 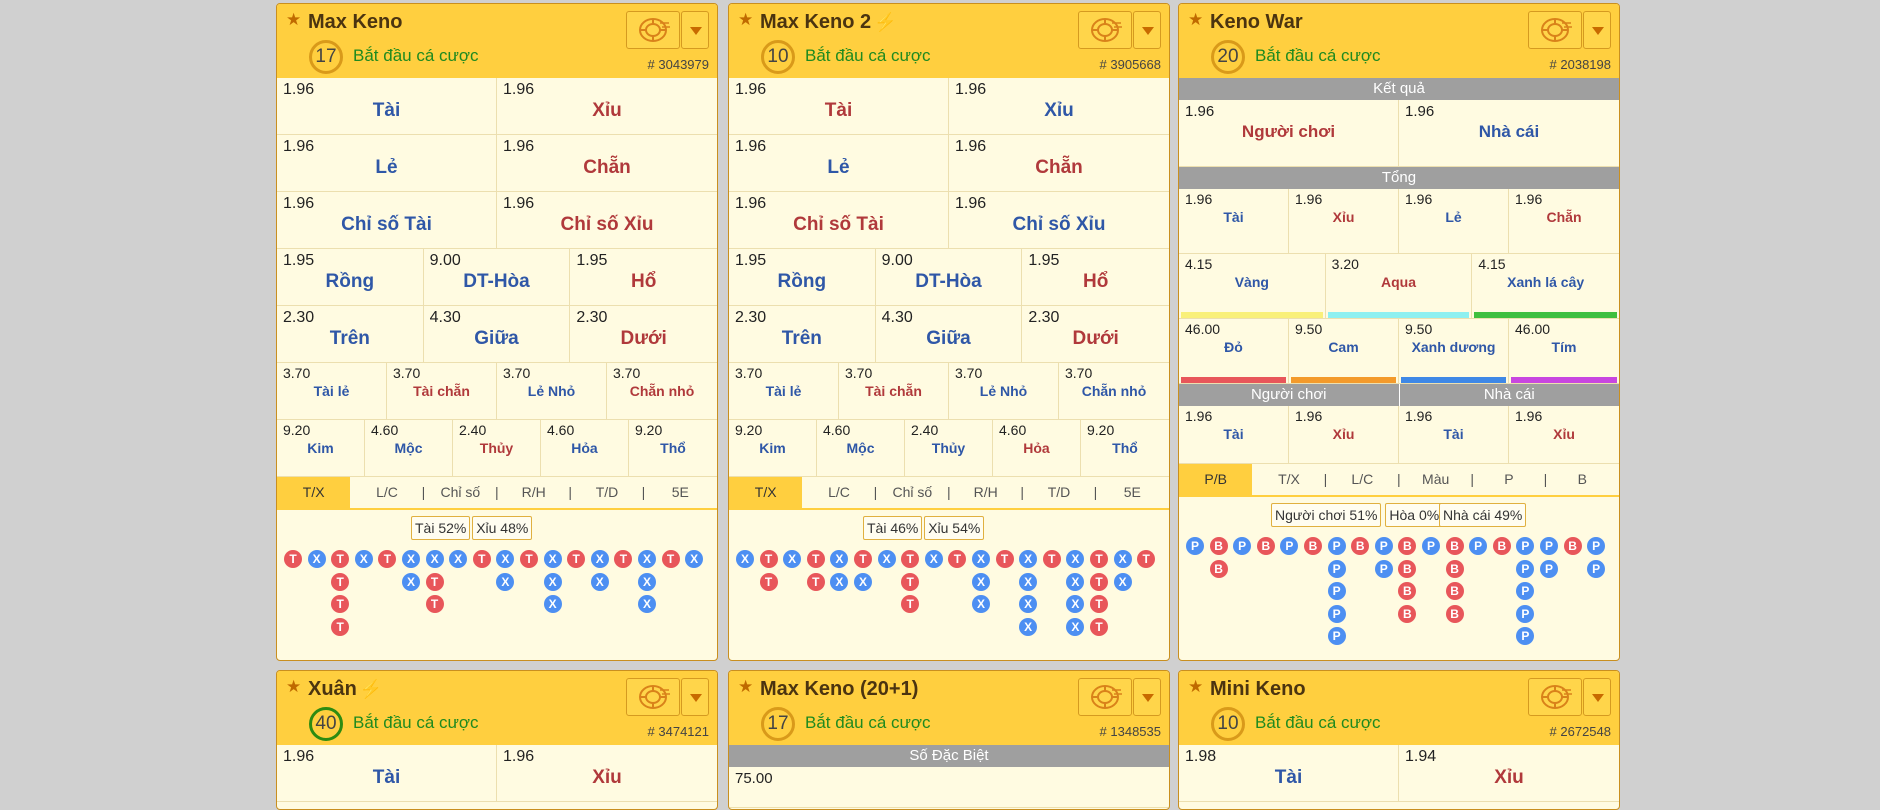 I want to click on bet-cell: 9.50 Cam, so click(x=1344, y=351).